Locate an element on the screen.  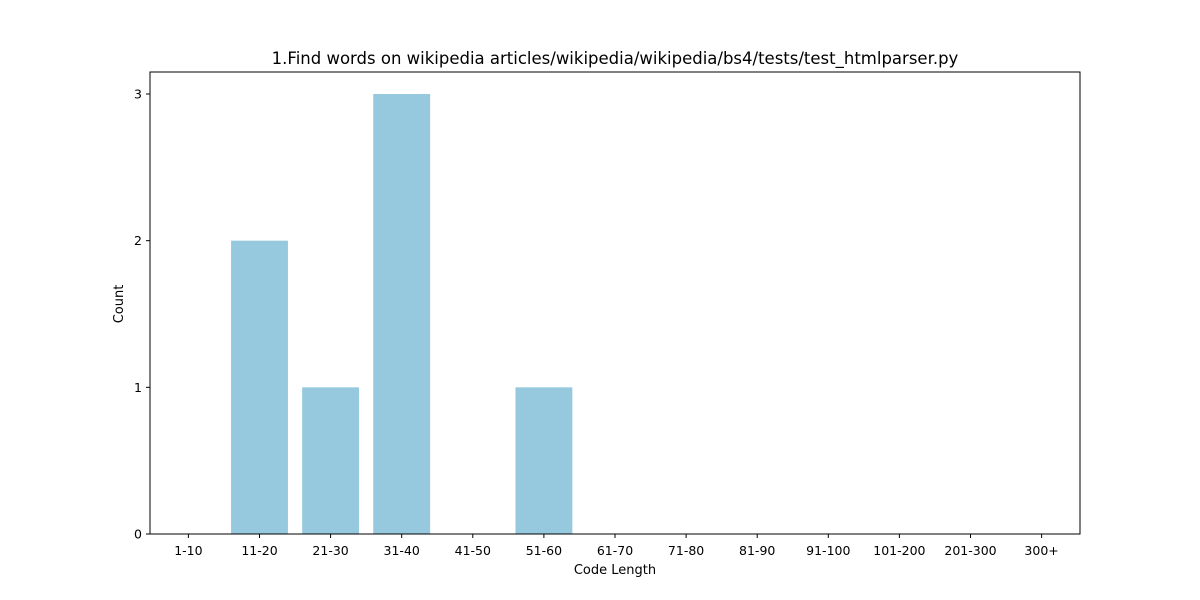
x-tick-label: 51-60 is located at coordinates (544, 550).